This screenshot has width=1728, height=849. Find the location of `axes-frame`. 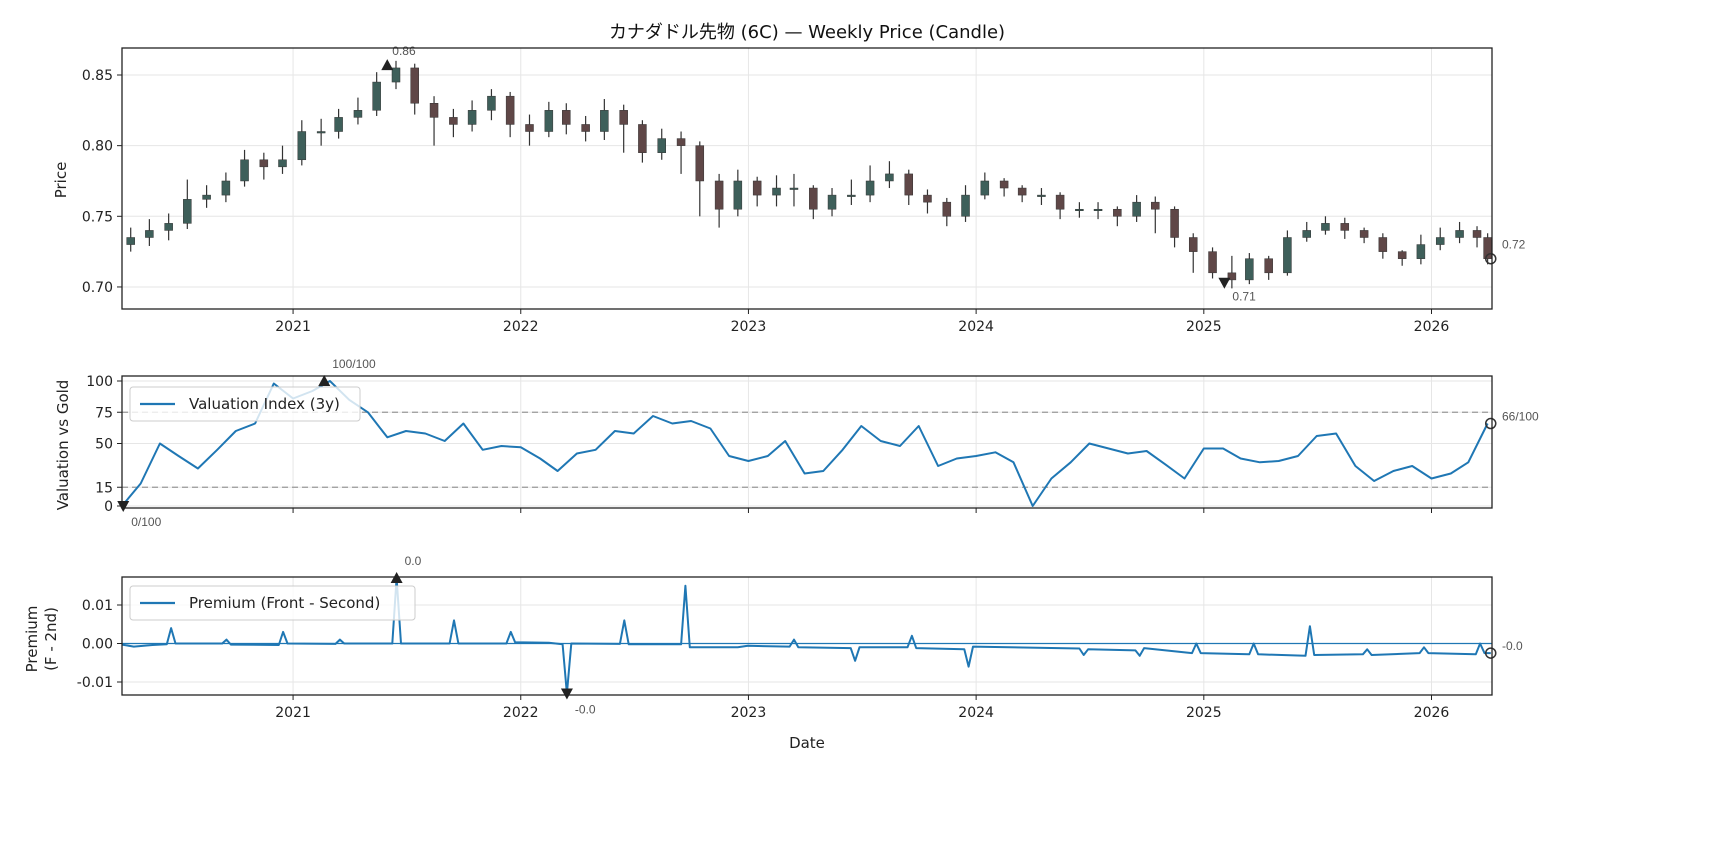

axes-frame is located at coordinates (807, 636).